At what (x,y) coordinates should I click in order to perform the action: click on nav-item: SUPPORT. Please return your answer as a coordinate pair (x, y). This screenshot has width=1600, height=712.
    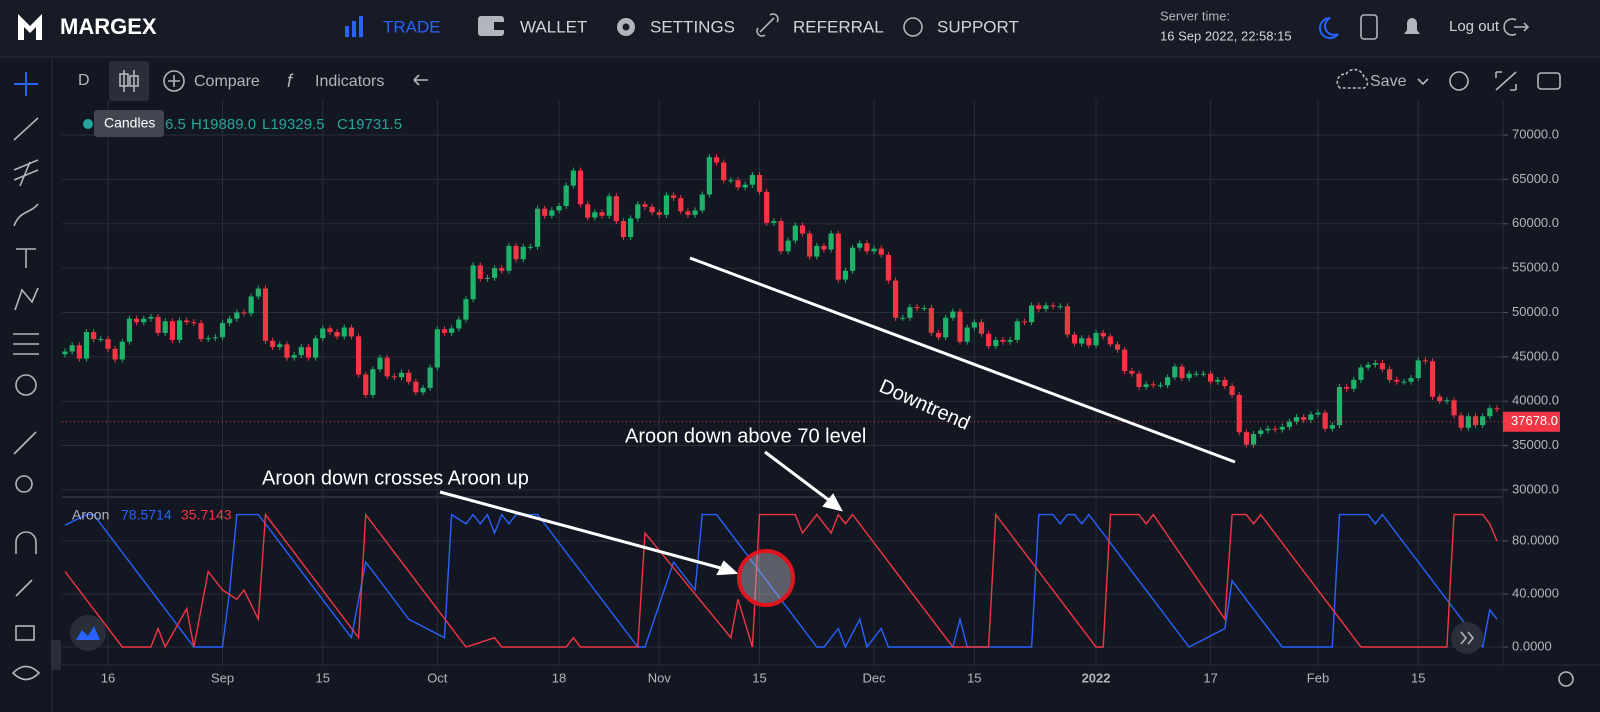
    Looking at the image, I should click on (978, 26).